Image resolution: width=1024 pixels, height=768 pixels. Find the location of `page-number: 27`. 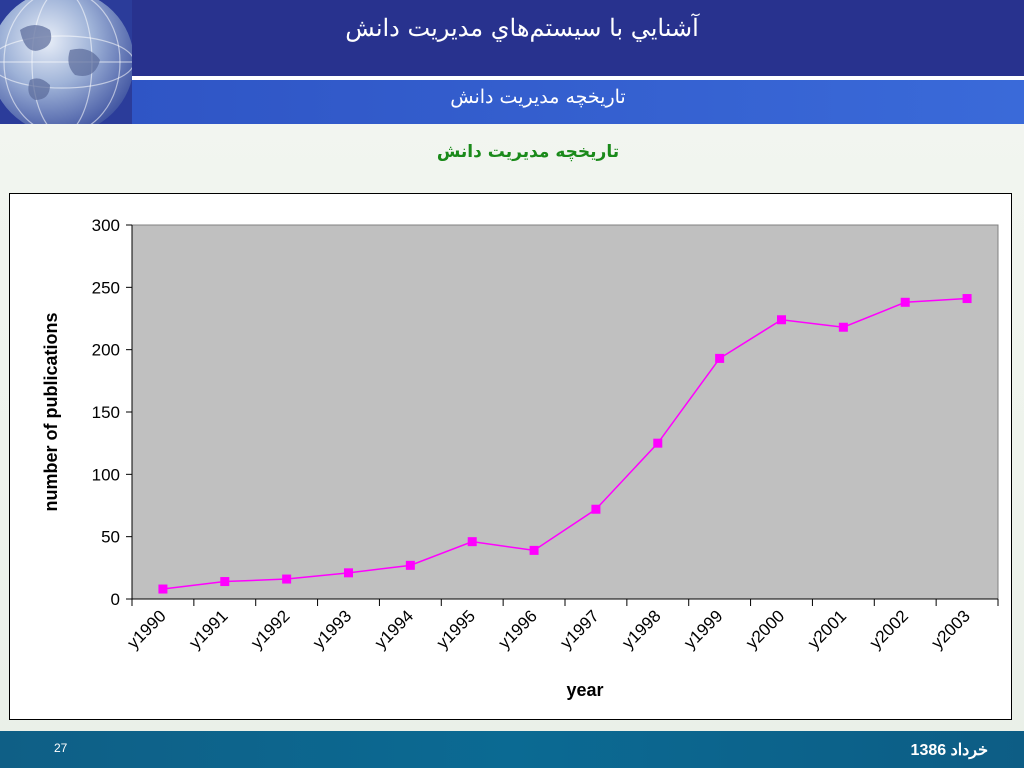

page-number: 27 is located at coordinates (61, 748).